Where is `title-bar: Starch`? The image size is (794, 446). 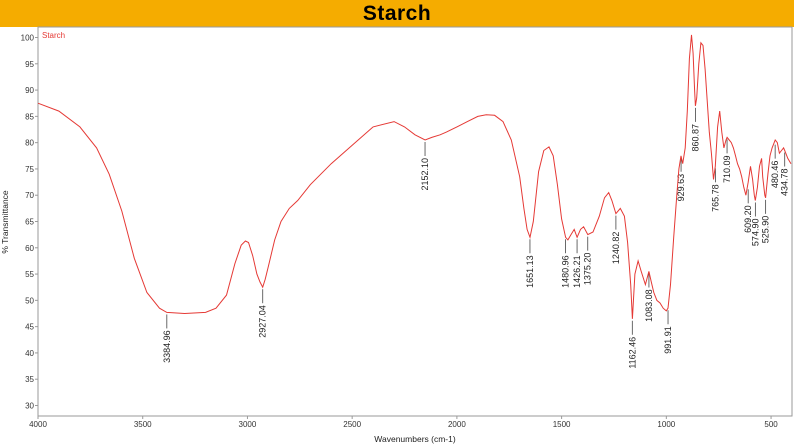
title-bar: Starch is located at coordinates (397, 13).